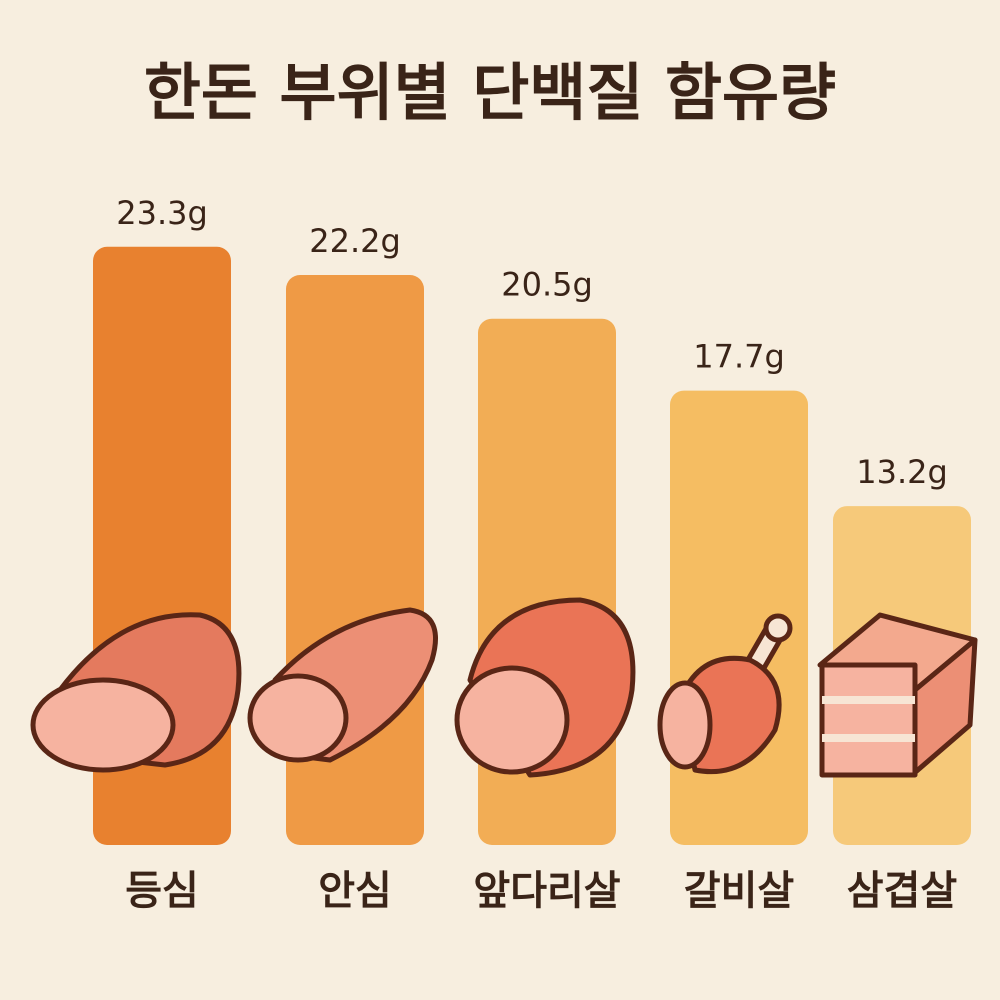  Describe the element at coordinates (739, 357) in the screenshot. I see `value-label: 17.7g` at that location.